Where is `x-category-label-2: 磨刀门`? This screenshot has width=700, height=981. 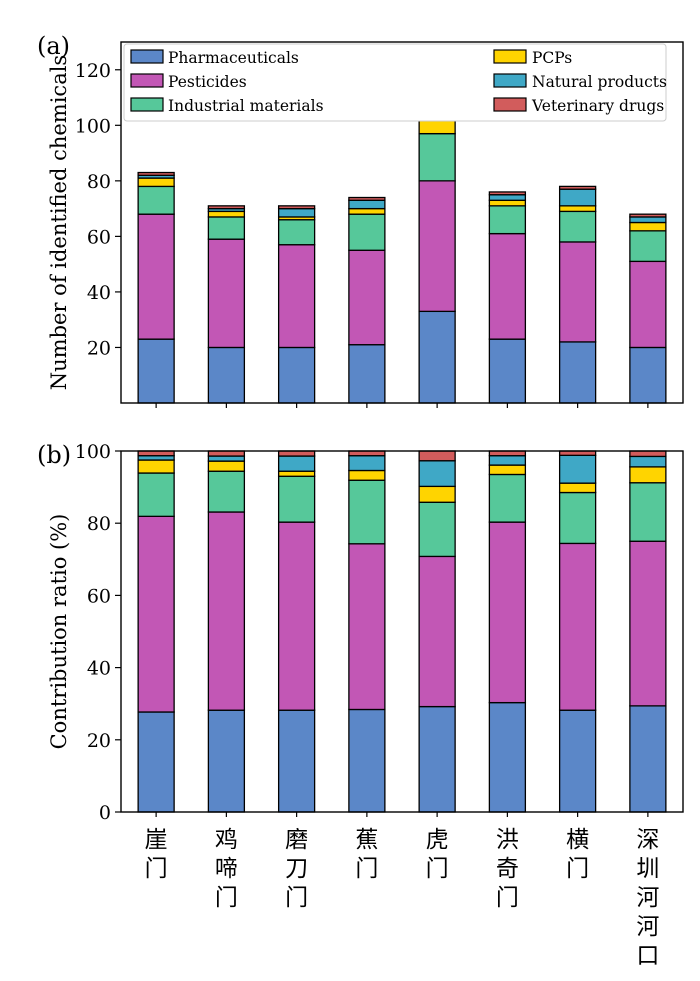 x-category-label-2: 磨刀门 is located at coordinates (296, 869).